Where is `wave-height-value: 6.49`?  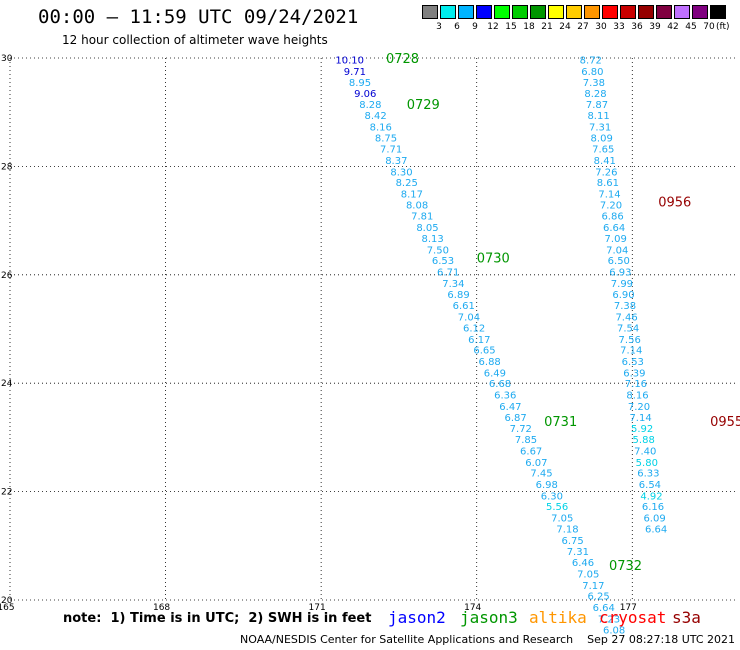
wave-height-value: 6.49 is located at coordinates (495, 373).